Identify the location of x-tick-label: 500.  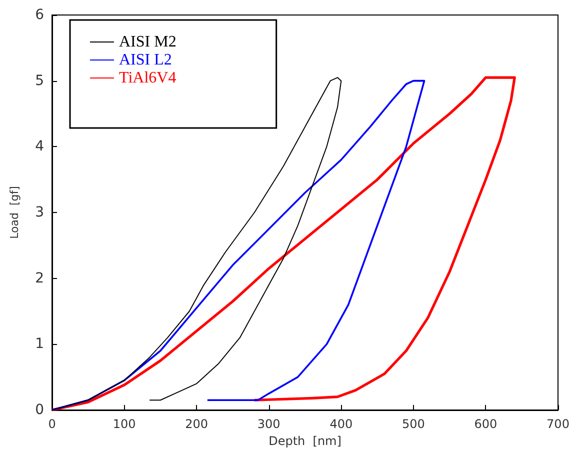
(413, 424).